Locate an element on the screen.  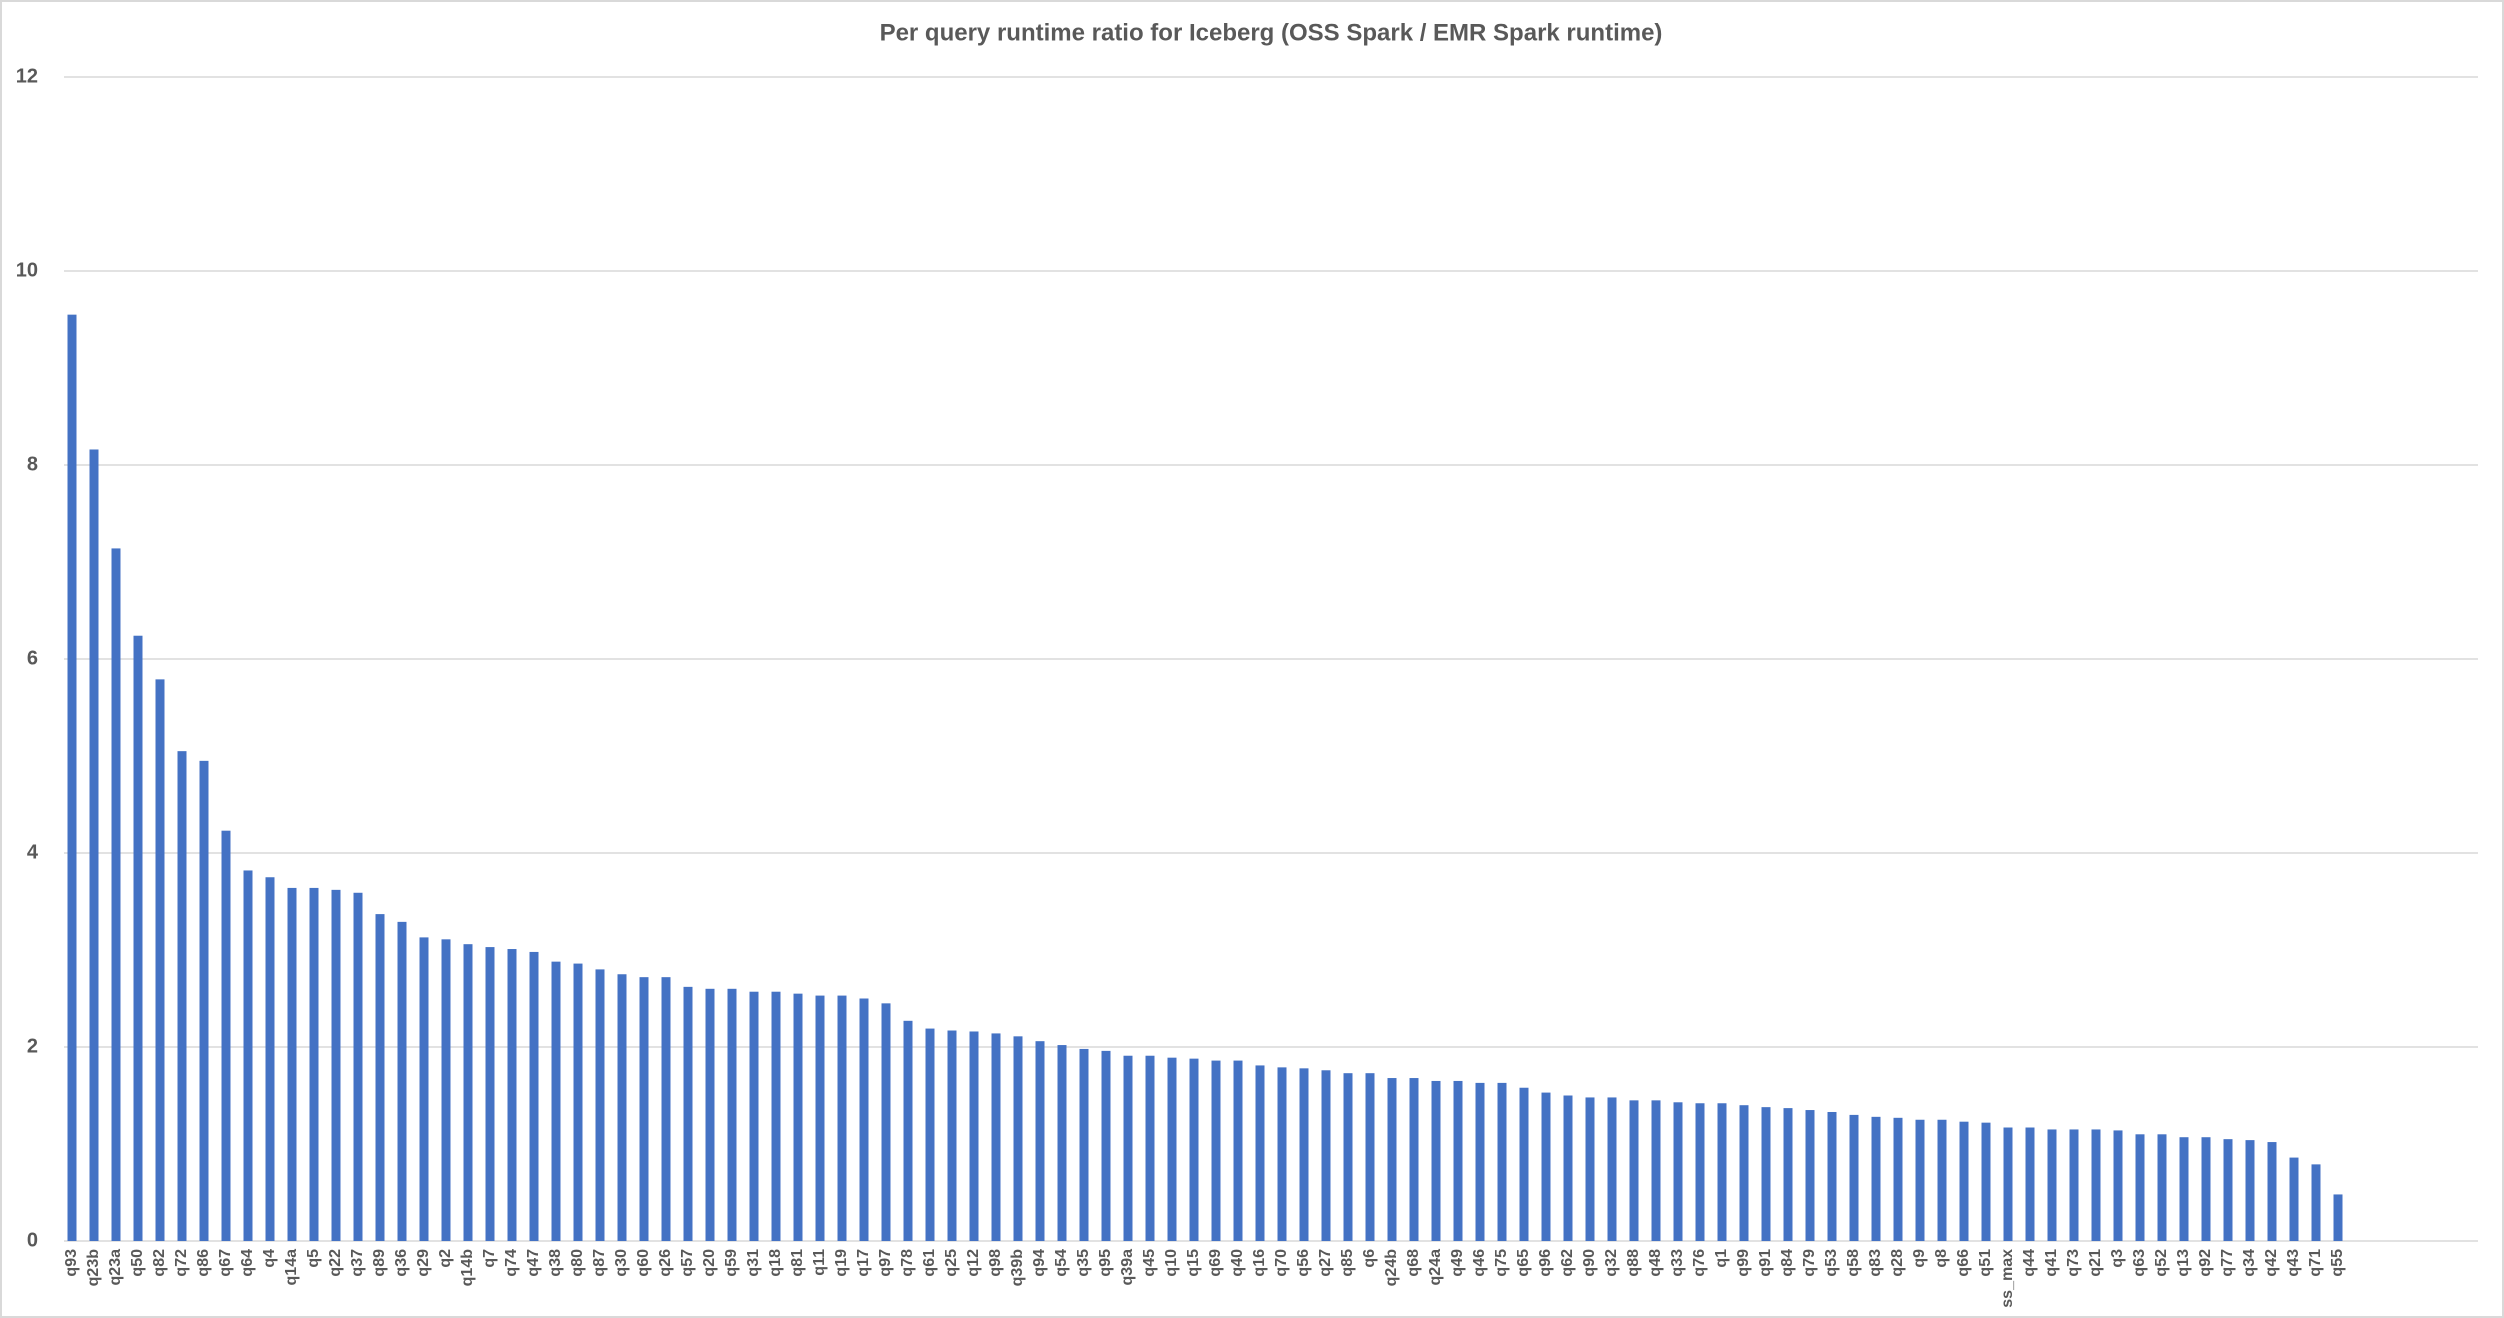
x-tick-label: q97 is located at coordinates (885, 1263).